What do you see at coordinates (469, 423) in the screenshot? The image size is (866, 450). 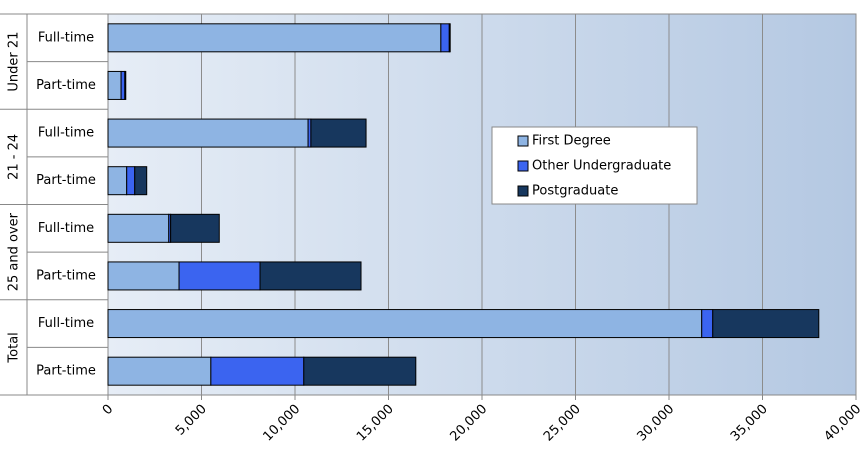 I see `x-tick-label: 20,000` at bounding box center [469, 423].